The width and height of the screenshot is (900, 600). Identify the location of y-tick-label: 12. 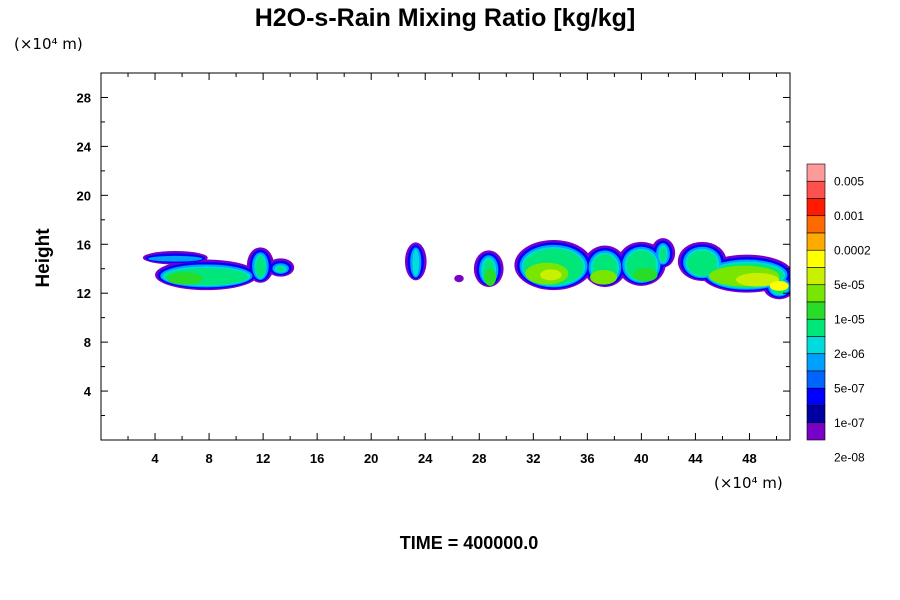
(84, 293).